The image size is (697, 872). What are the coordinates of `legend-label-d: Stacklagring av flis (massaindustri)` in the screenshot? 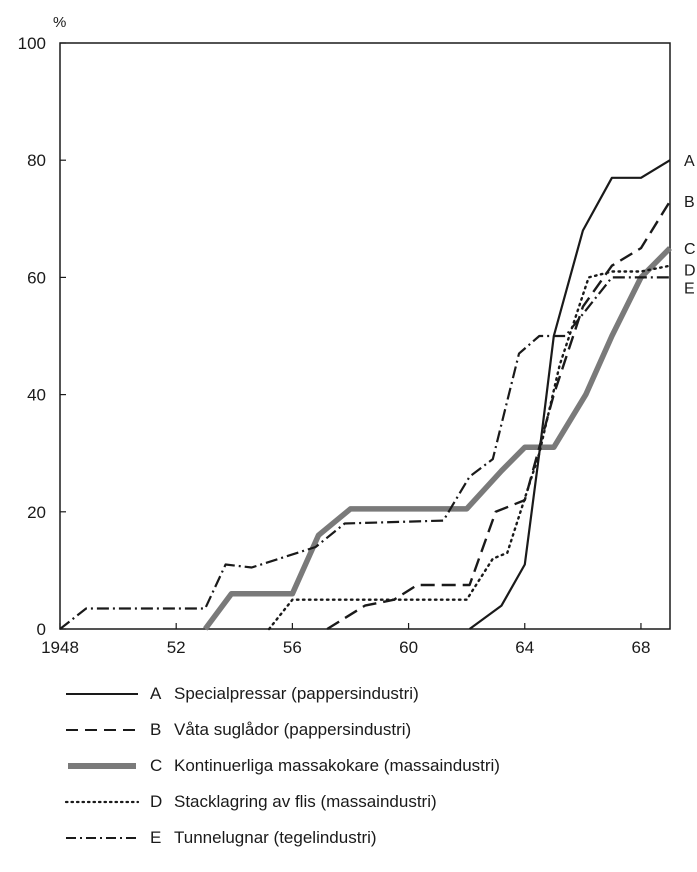 It's located at (305, 801).